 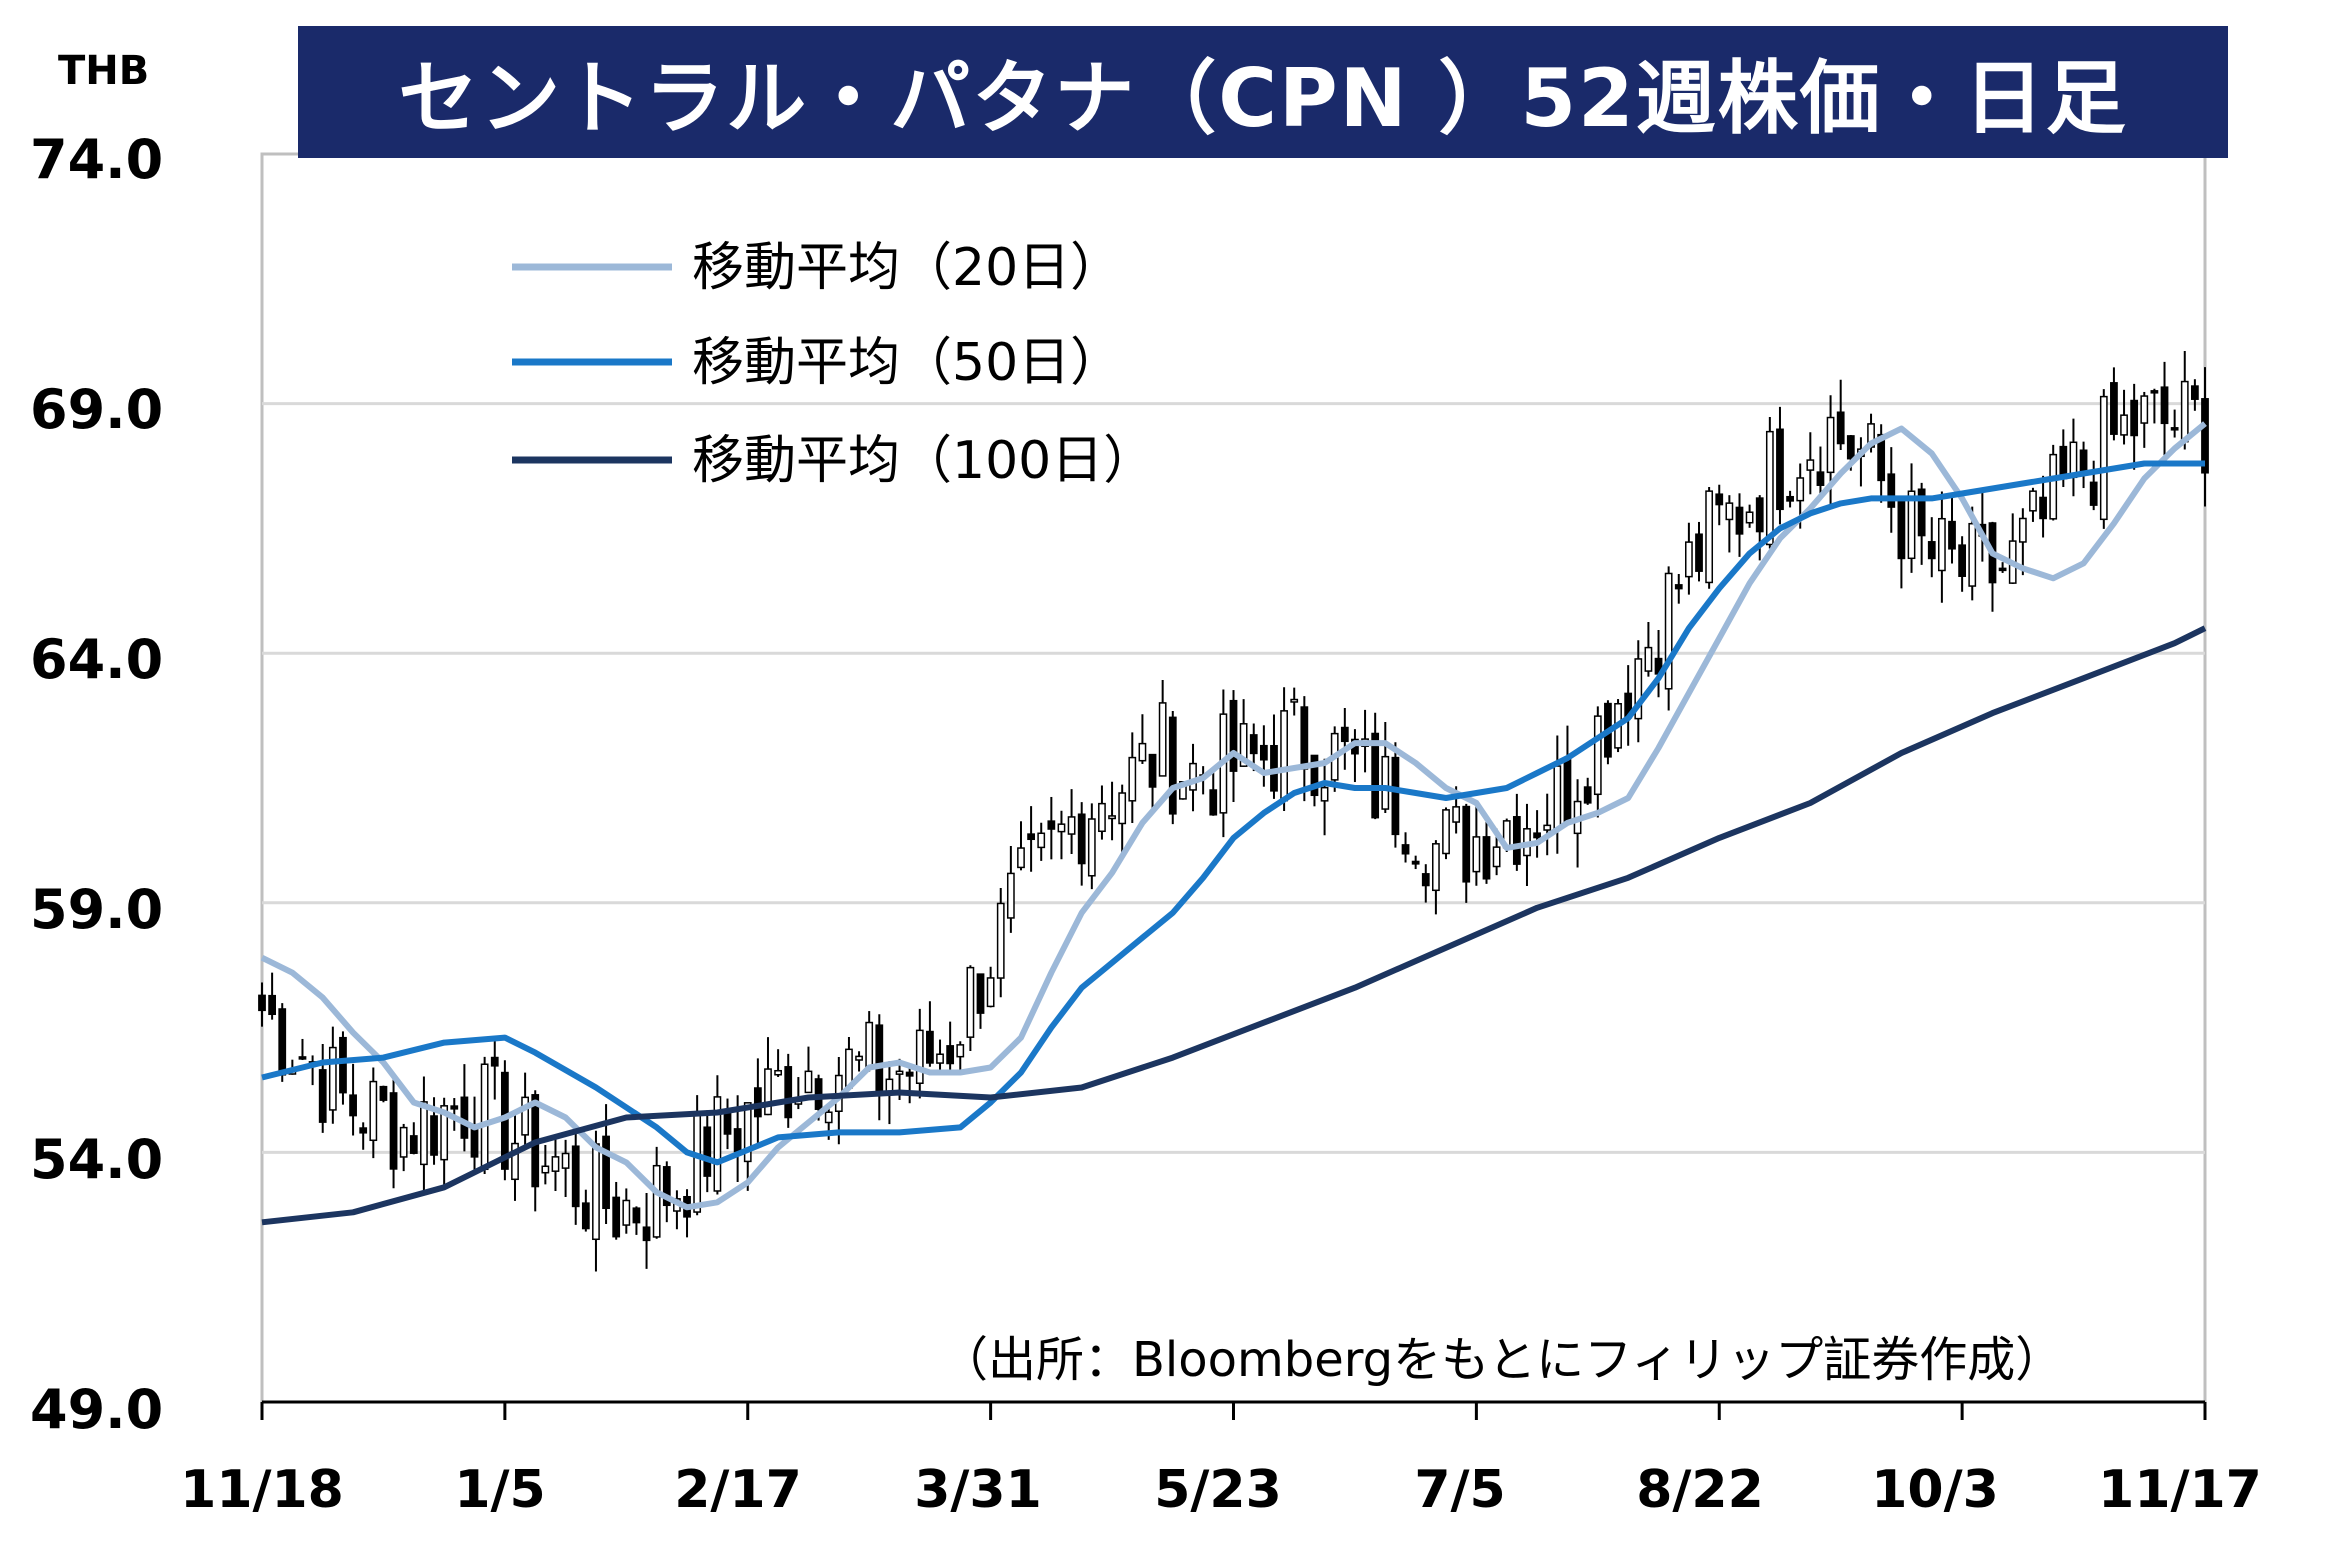 What do you see at coordinates (1218, 1490) in the screenshot?
I see `x-tick-label: 5/23` at bounding box center [1218, 1490].